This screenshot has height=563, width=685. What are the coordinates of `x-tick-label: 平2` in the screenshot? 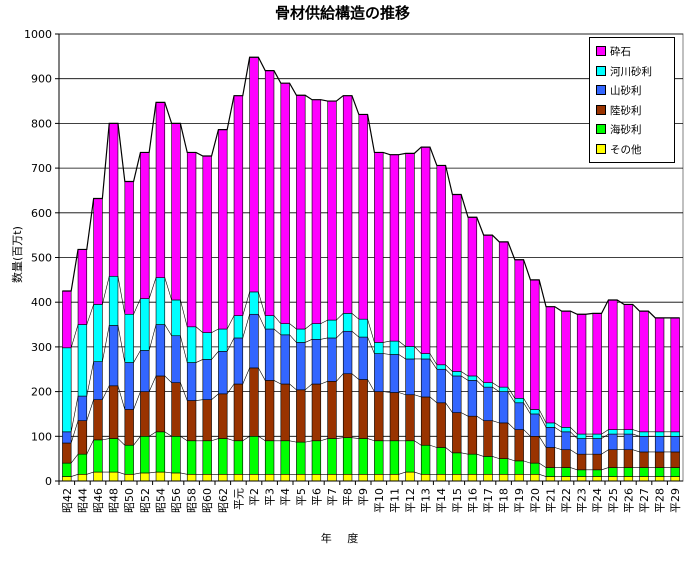 It's located at (254, 497).